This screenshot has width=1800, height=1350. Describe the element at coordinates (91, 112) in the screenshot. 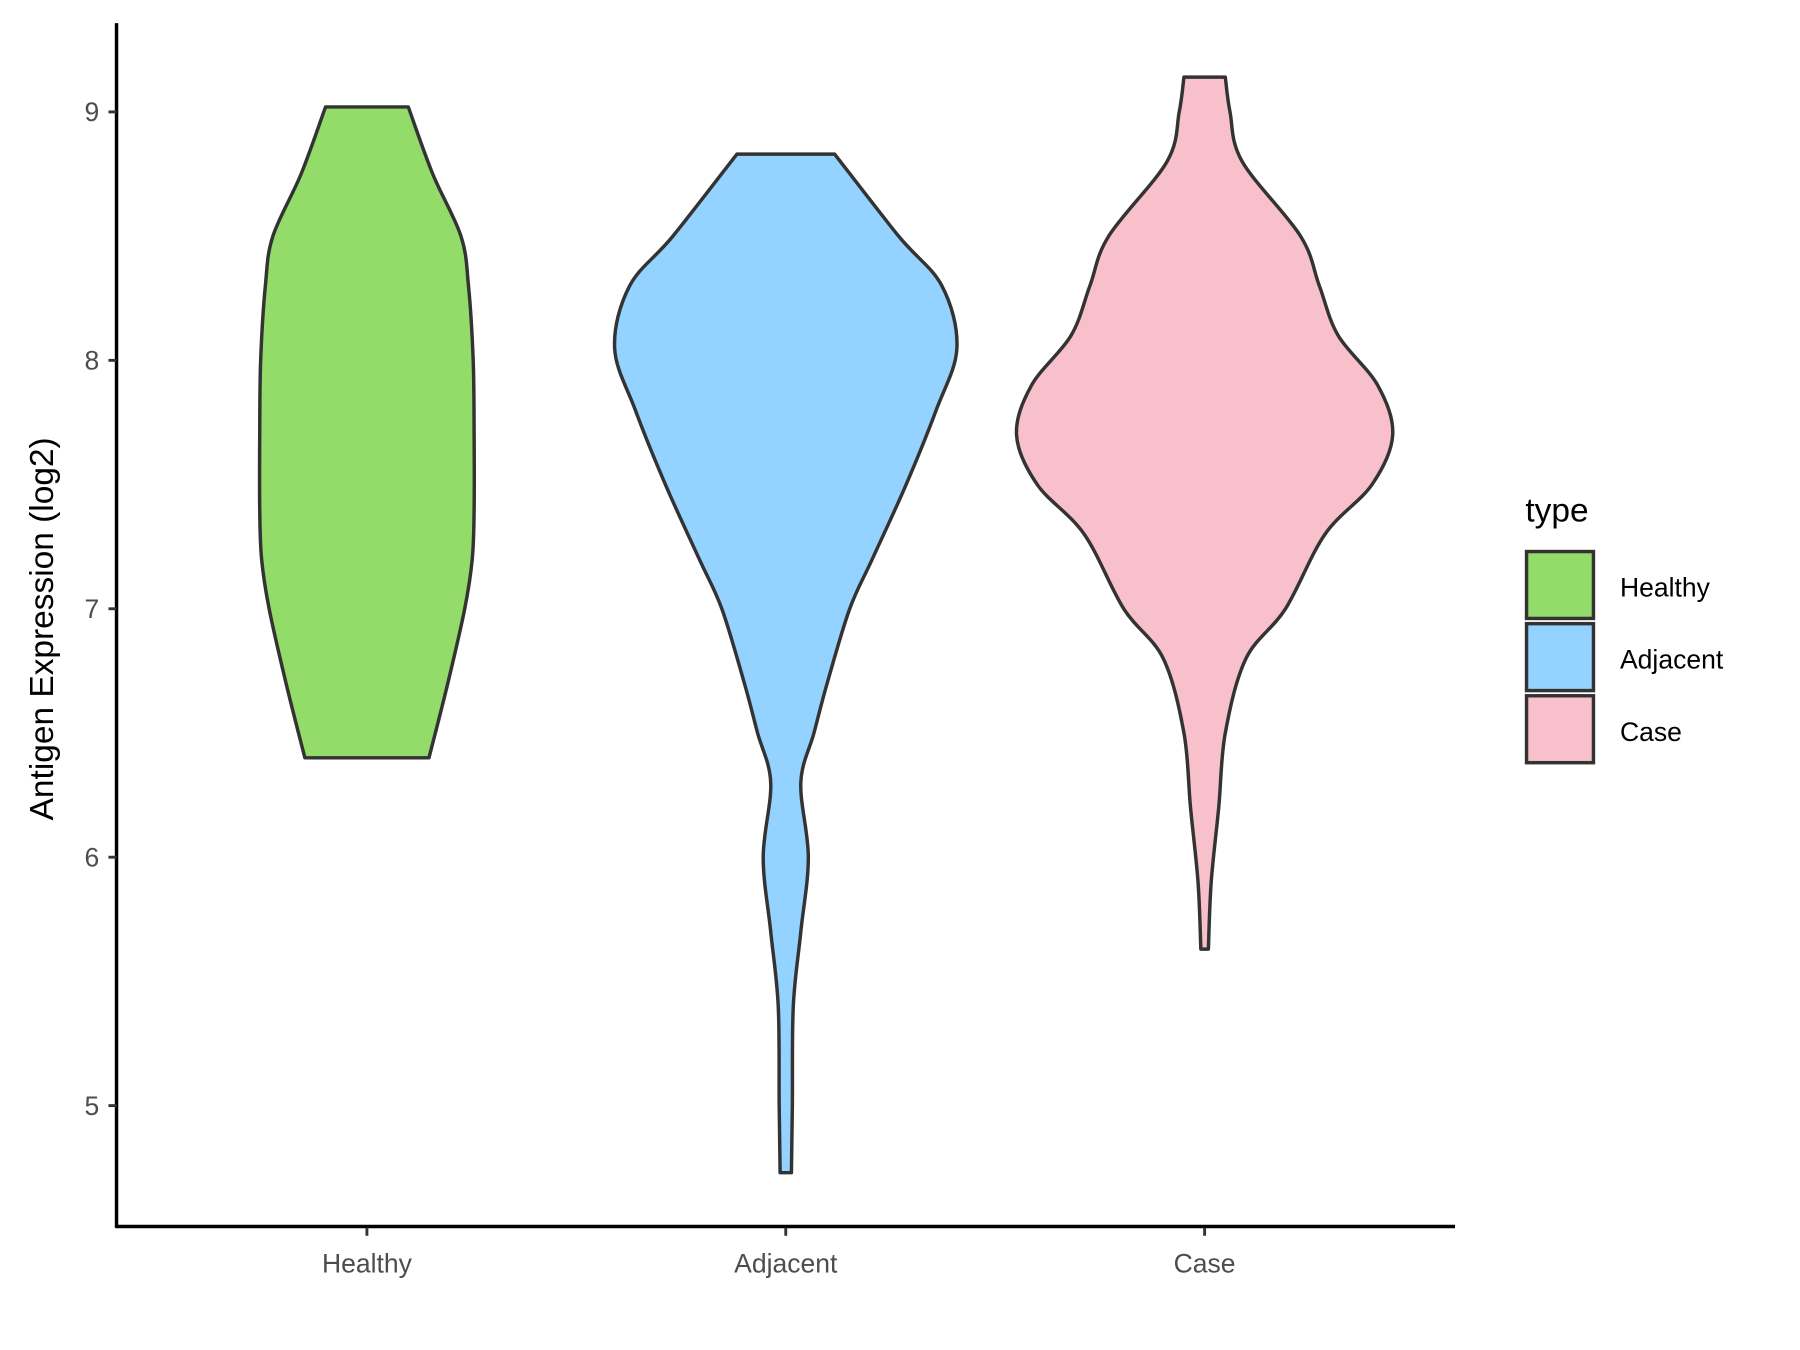

I see `y-tick-label: 9` at that location.